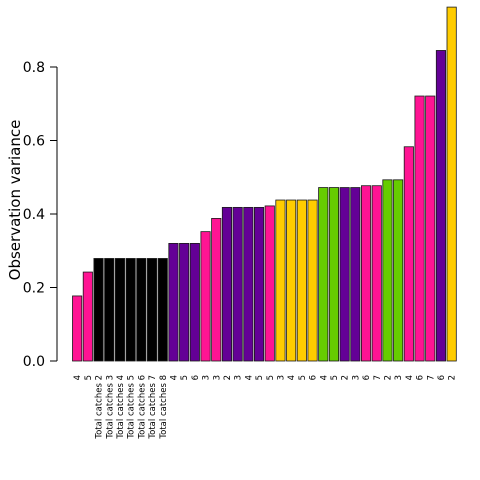 The image size is (480, 480). Describe the element at coordinates (110, 407) in the screenshot. I see `x-tick-label: Total catches 3` at that location.